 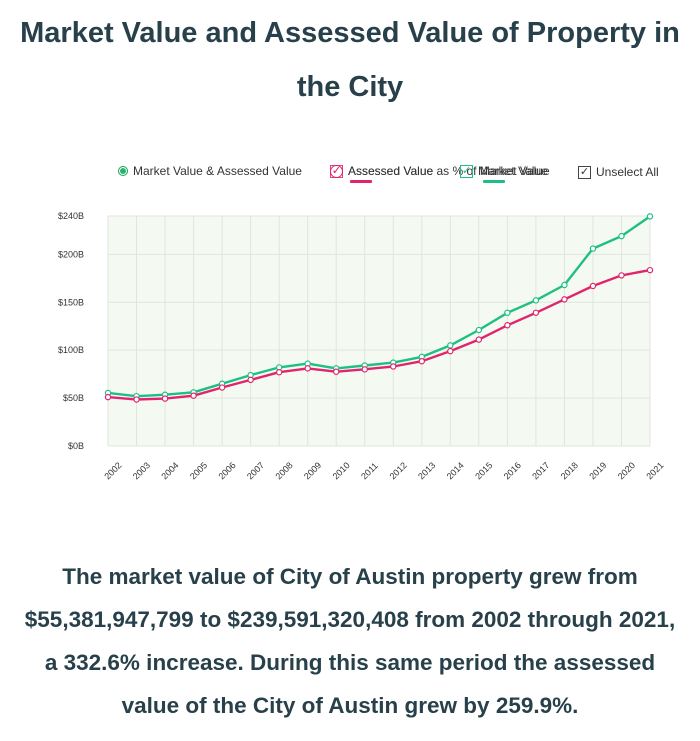 What do you see at coordinates (540, 470) in the screenshot?
I see `x-tick-label: 2017` at bounding box center [540, 470].